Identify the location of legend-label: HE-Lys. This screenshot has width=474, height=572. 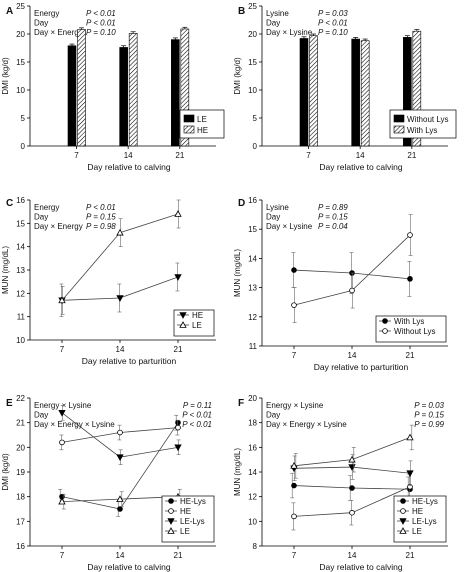
(193, 501).